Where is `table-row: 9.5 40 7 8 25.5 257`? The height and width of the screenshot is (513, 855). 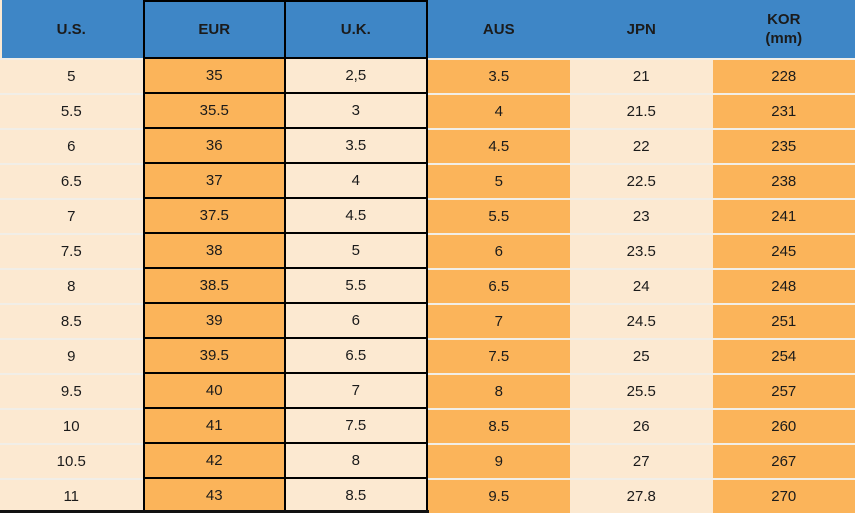
table-row: 9.5 40 7 8 25.5 257 is located at coordinates (427, 390).